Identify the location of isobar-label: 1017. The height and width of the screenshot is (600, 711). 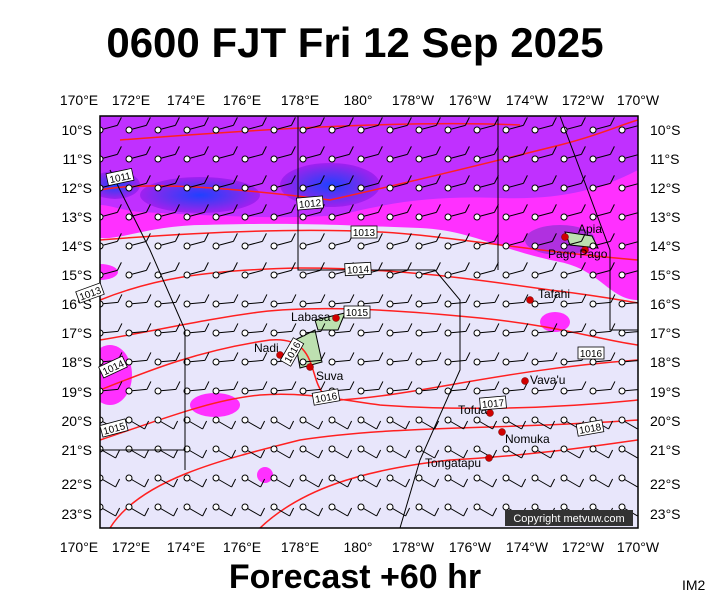
(493, 403).